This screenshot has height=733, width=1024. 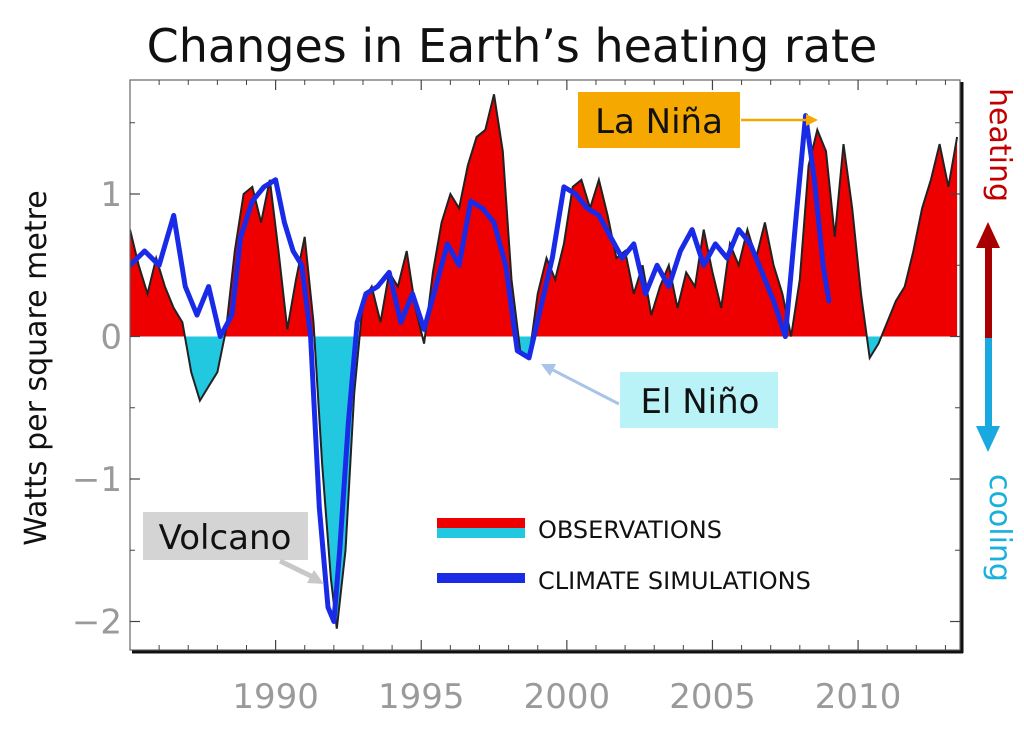 What do you see at coordinates (624, 555) in the screenshot?
I see `legend: OBSERVATIONS CLIMATE SIMULATIONS` at bounding box center [624, 555].